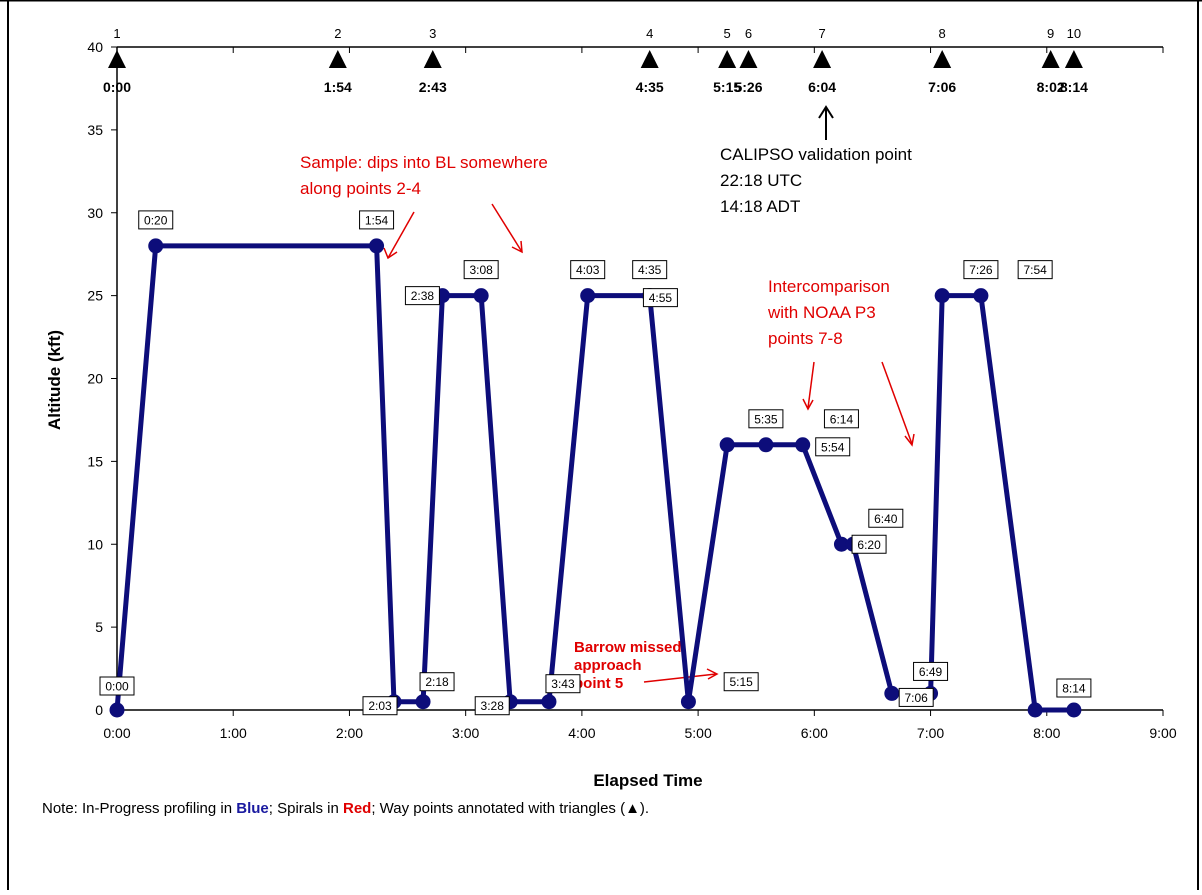 Image resolution: width=1202 pixels, height=895 pixels. I want to click on point-label: 4:35, so click(650, 270).